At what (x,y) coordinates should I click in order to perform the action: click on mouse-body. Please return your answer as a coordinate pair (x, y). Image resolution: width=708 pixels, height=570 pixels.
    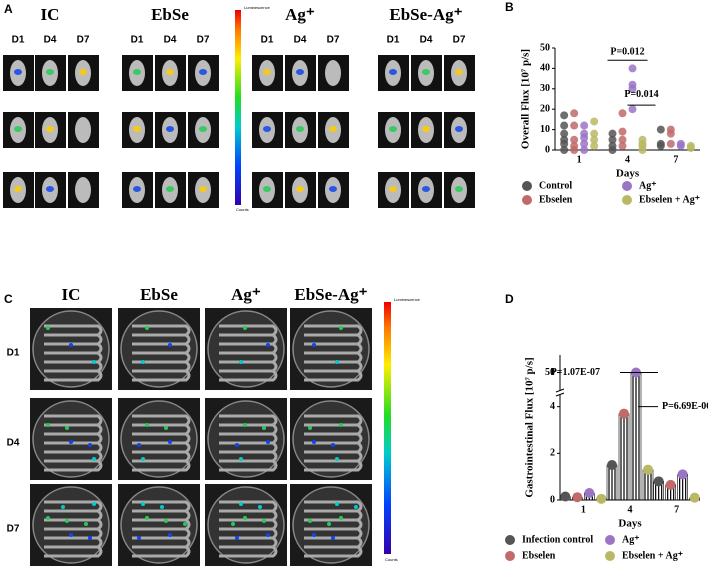
    Looking at the image, I should click on (333, 73).